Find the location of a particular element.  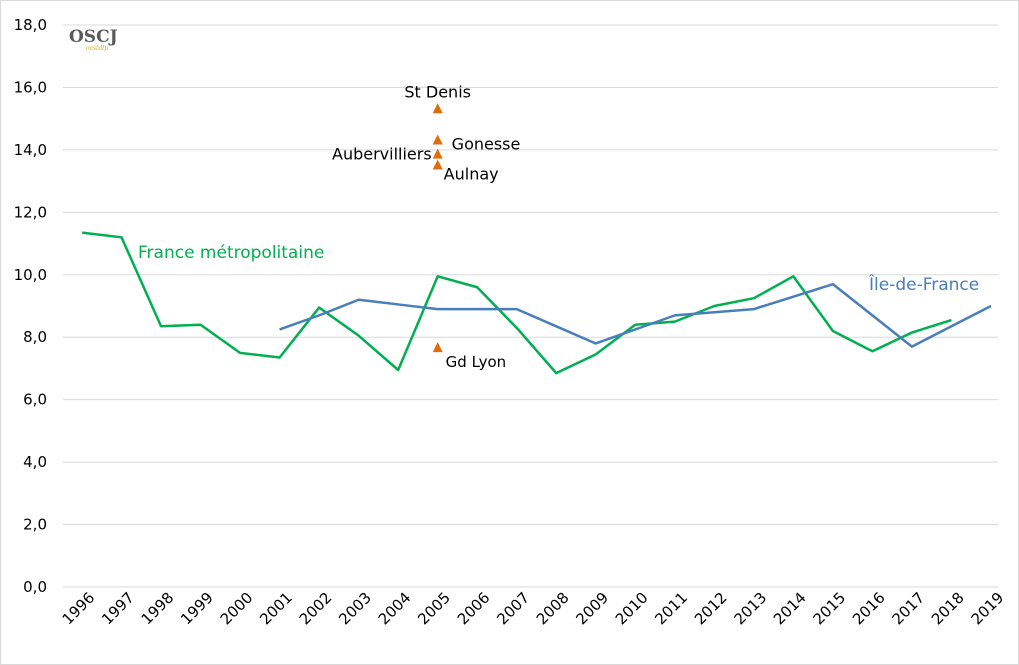

x-tick-label: 2016 is located at coordinates (869, 609).